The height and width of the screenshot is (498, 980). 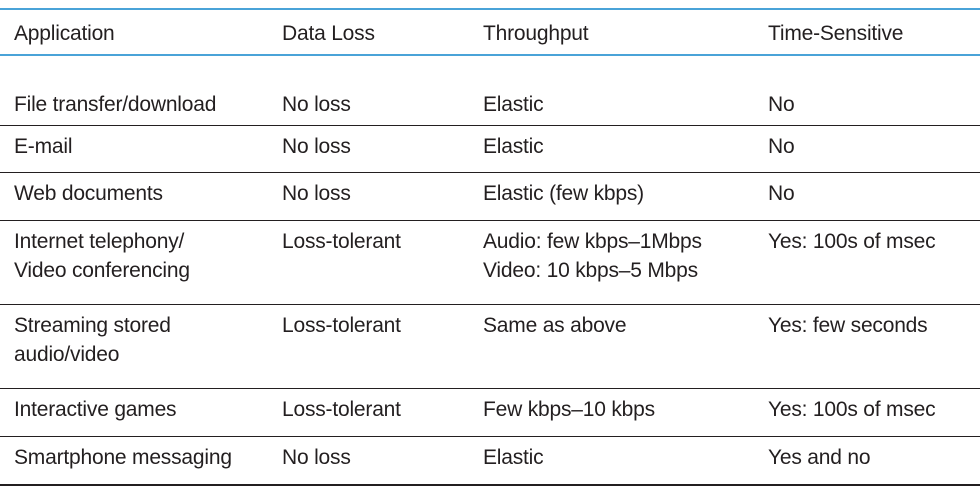 What do you see at coordinates (102, 256) in the screenshot?
I see `cell-application: Internet telephony/ Video conferencing` at bounding box center [102, 256].